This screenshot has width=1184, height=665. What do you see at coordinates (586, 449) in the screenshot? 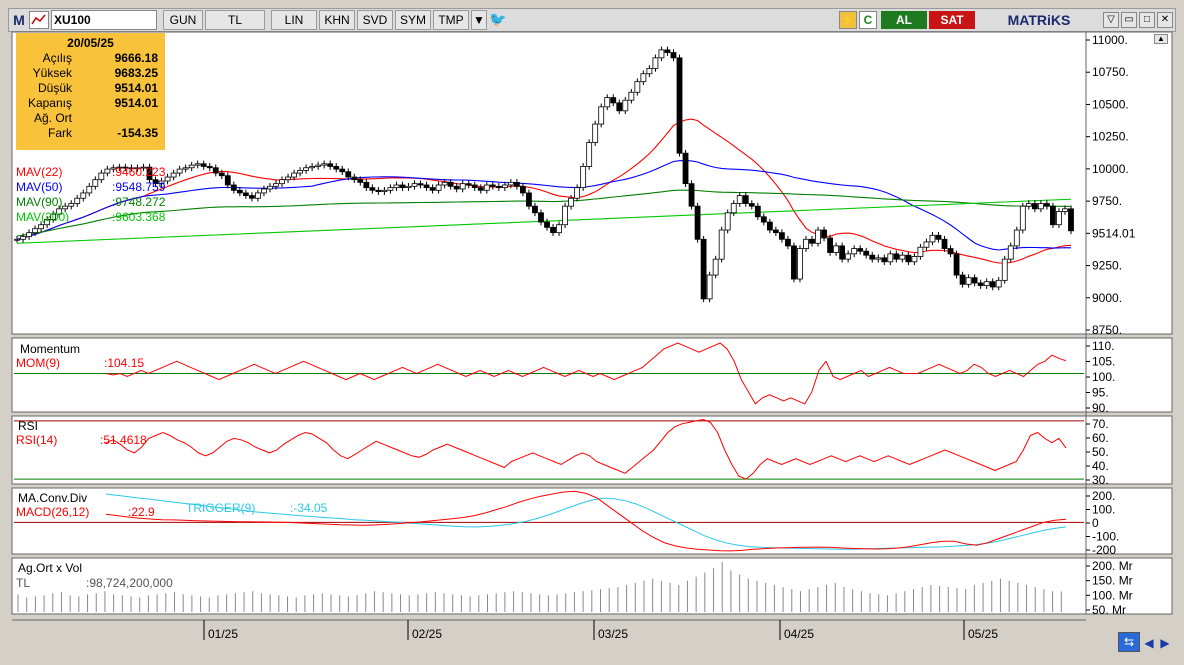
I see `rsi-line` at bounding box center [586, 449].